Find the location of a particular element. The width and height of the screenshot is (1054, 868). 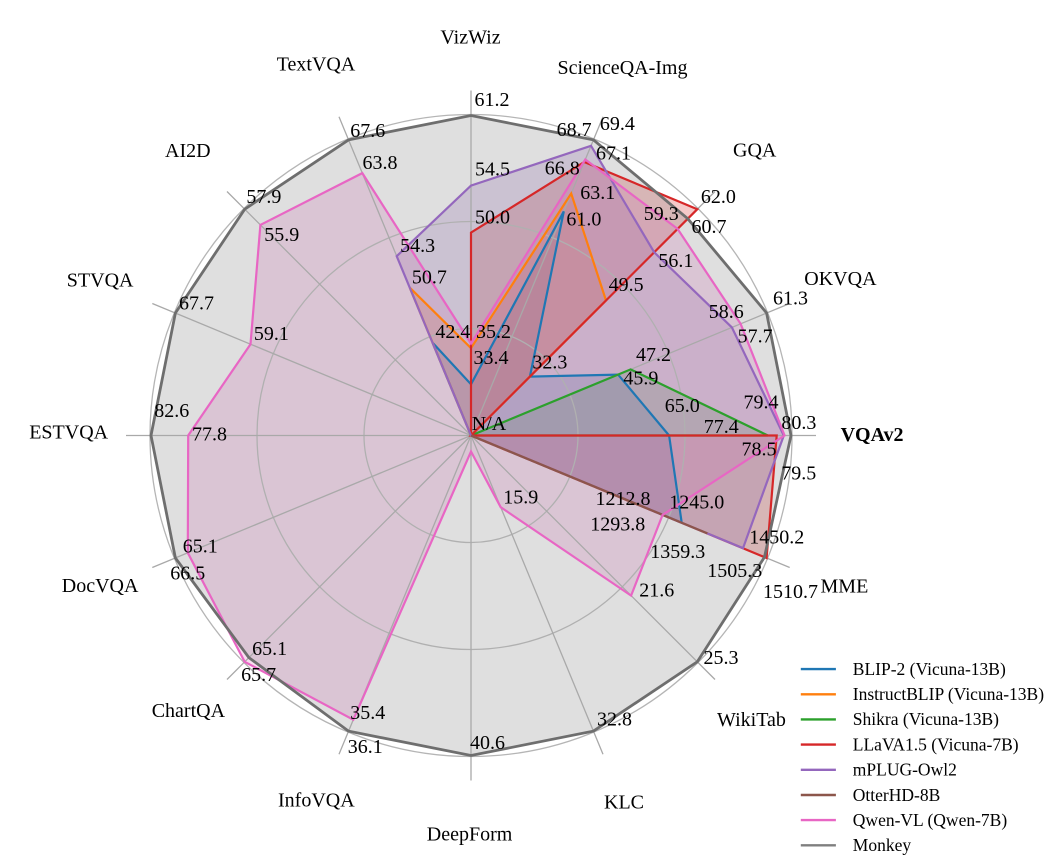

svg-text: AI2D is located at coordinates (188, 151).